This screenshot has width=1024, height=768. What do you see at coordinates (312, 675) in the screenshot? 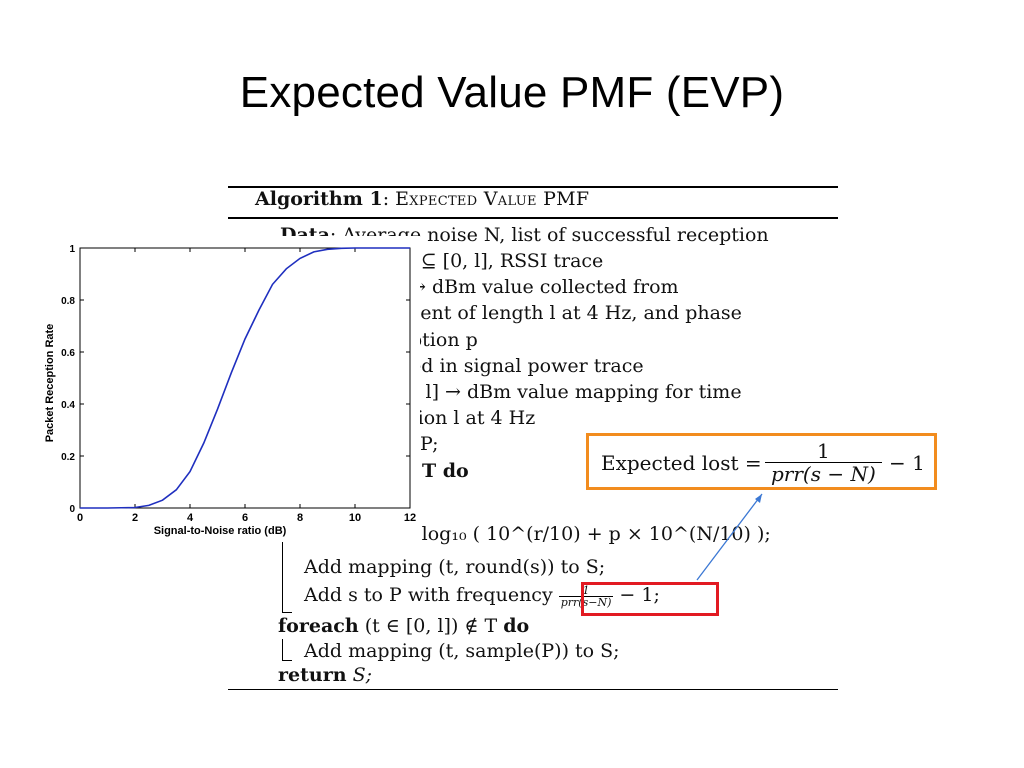
I see `return-keyword: return` at bounding box center [312, 675].